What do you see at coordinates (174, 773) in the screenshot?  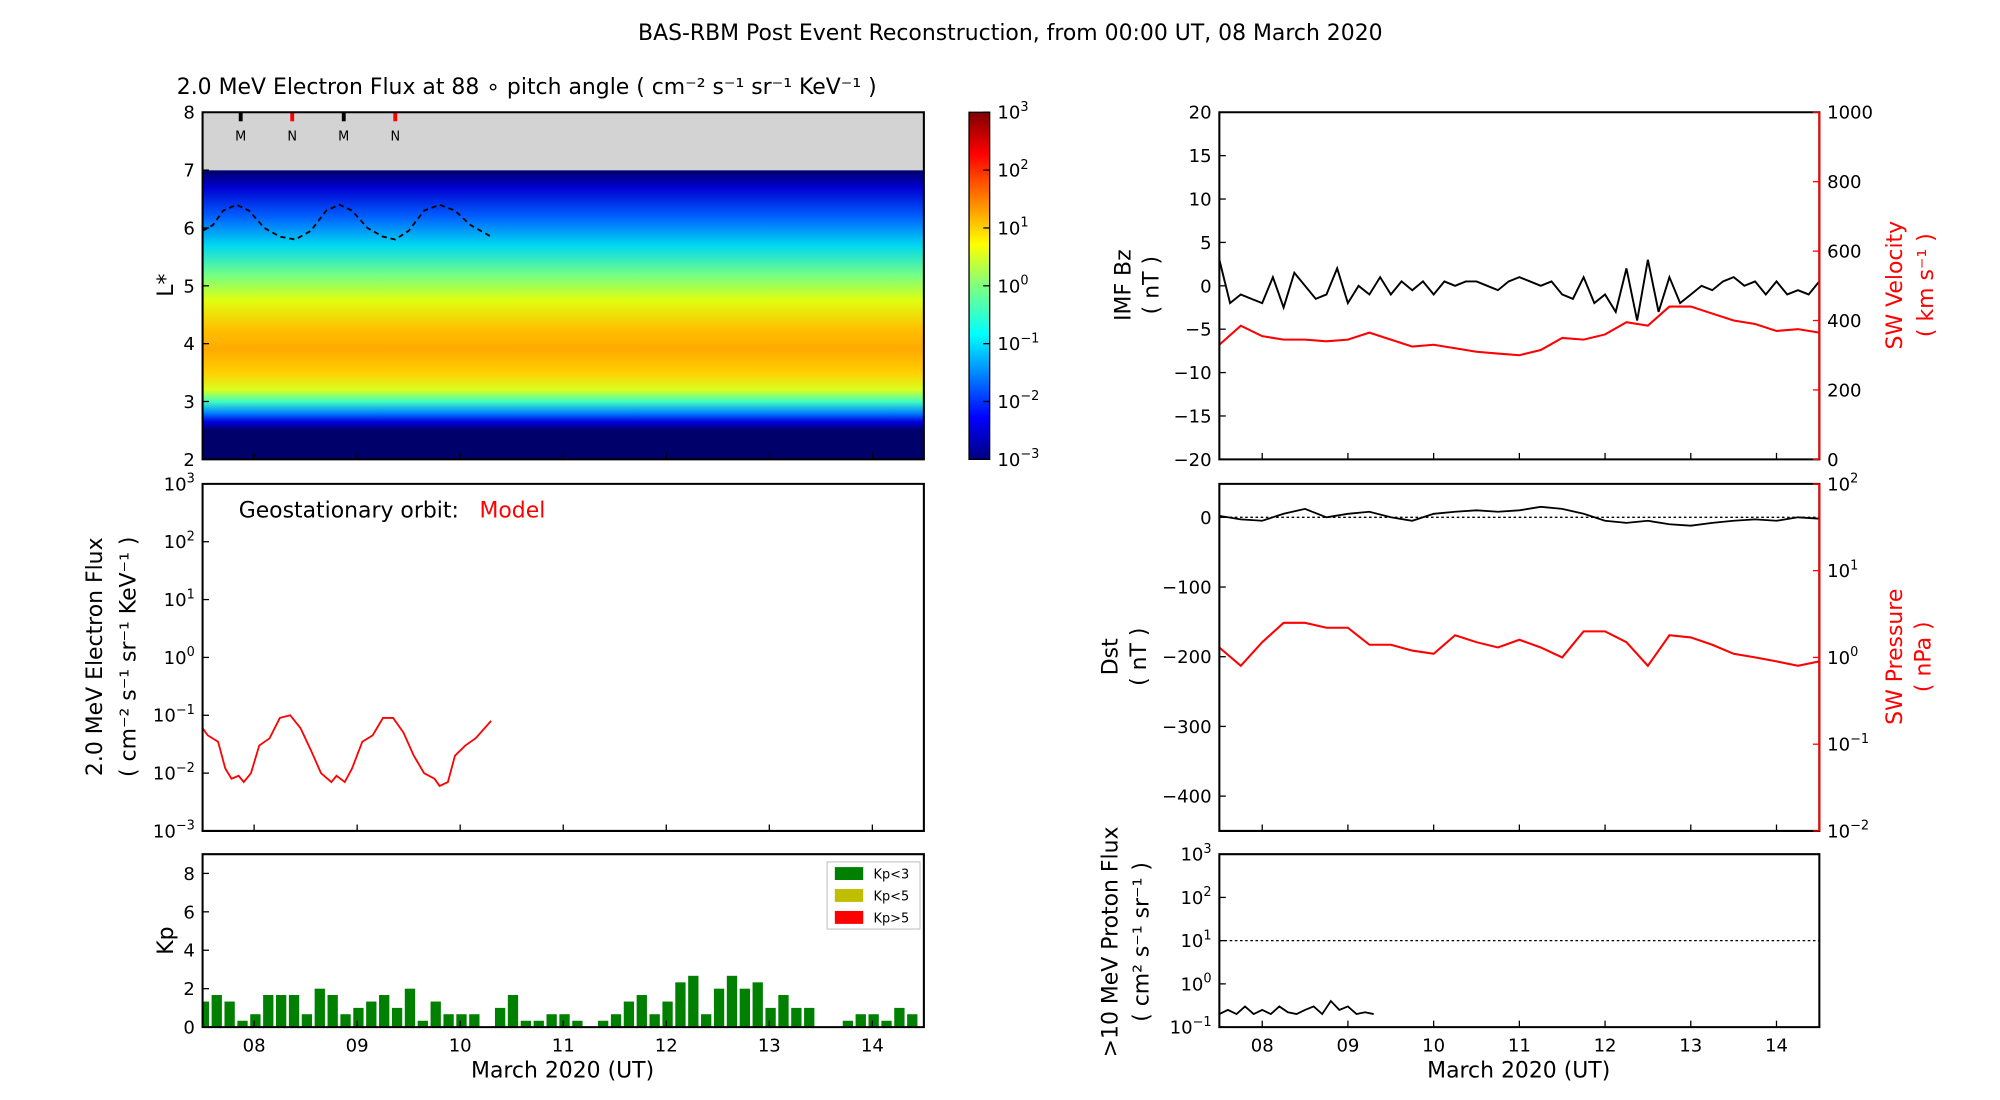 I see `geo-tick-label: 10⁻²` at bounding box center [174, 773].